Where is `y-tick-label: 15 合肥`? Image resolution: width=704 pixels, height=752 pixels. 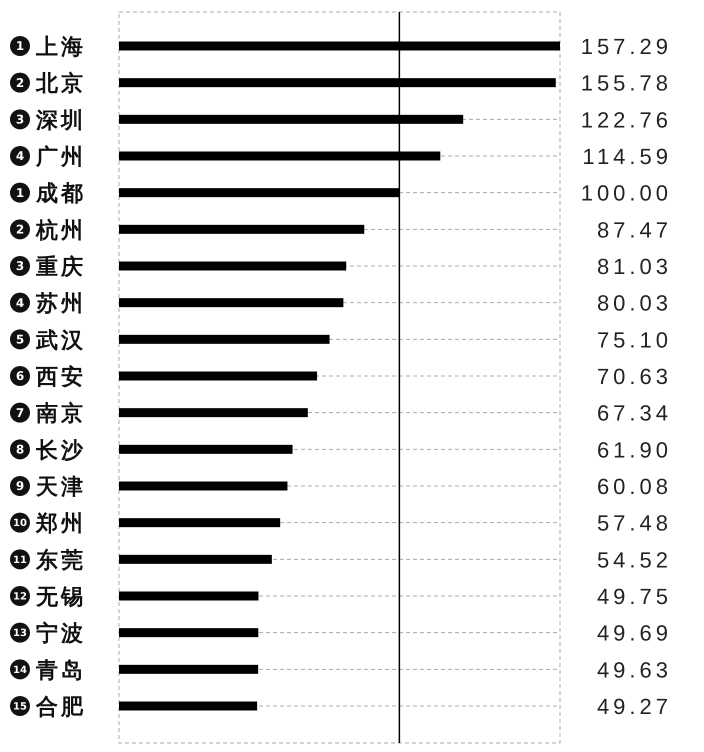 y-tick-label: 15 合肥 is located at coordinates (49, 707).